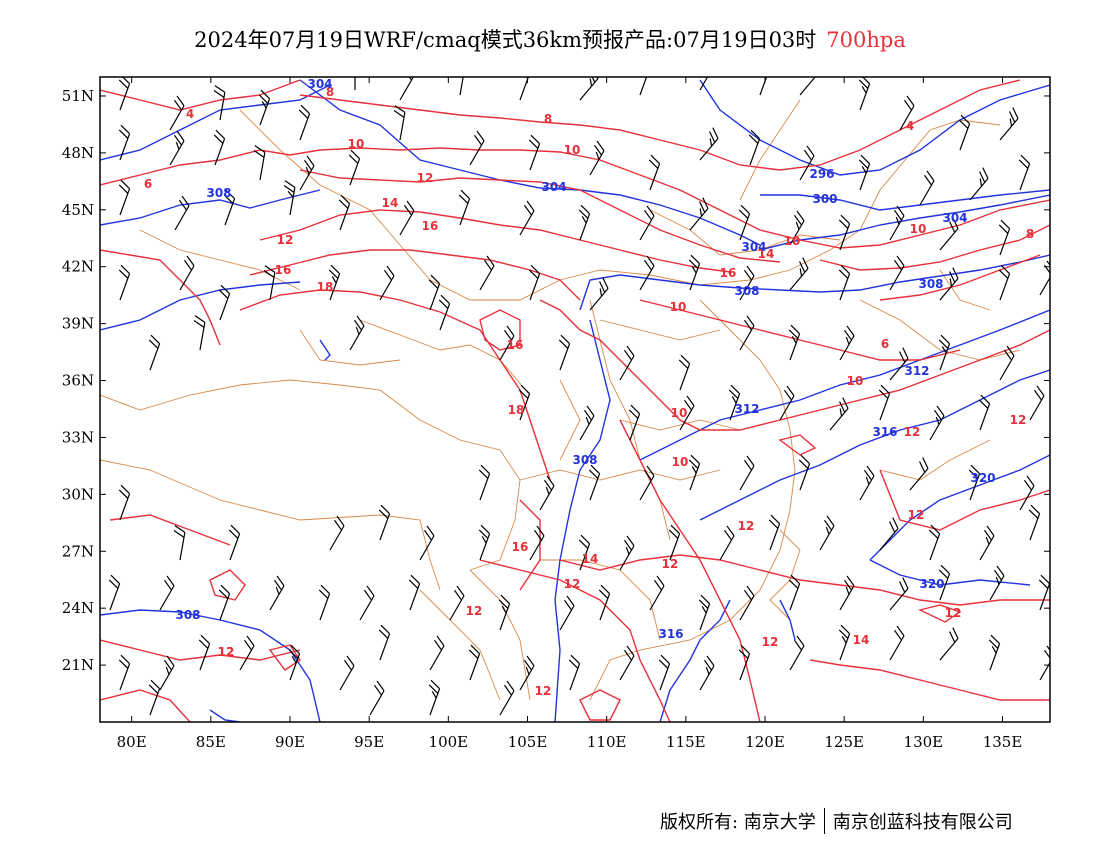 This screenshot has height=850, width=1100. What do you see at coordinates (78, 437) in the screenshot?
I see `lat-tick-label: 33N` at bounding box center [78, 437].